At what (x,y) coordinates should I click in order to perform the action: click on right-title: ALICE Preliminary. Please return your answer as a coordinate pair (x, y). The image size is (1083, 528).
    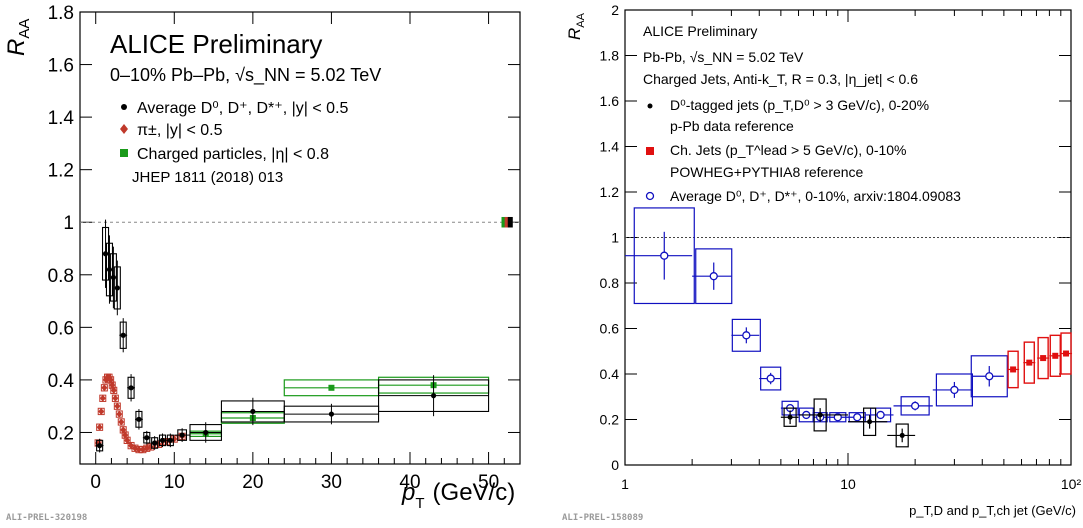
    Looking at the image, I should click on (700, 31).